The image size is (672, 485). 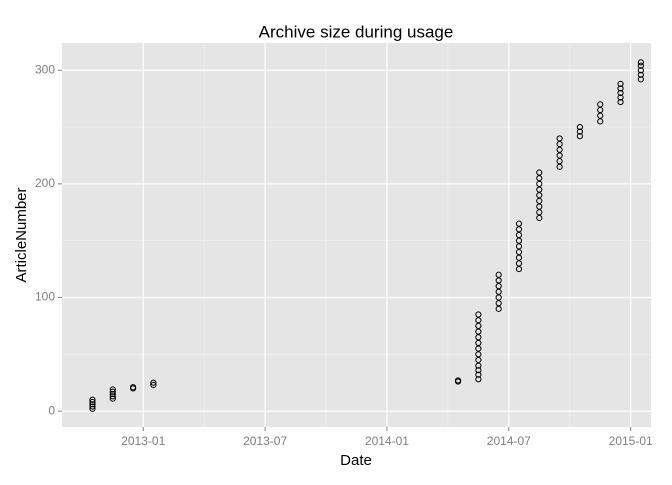 What do you see at coordinates (265, 441) in the screenshot?
I see `x-tick-label: 2013-07` at bounding box center [265, 441].